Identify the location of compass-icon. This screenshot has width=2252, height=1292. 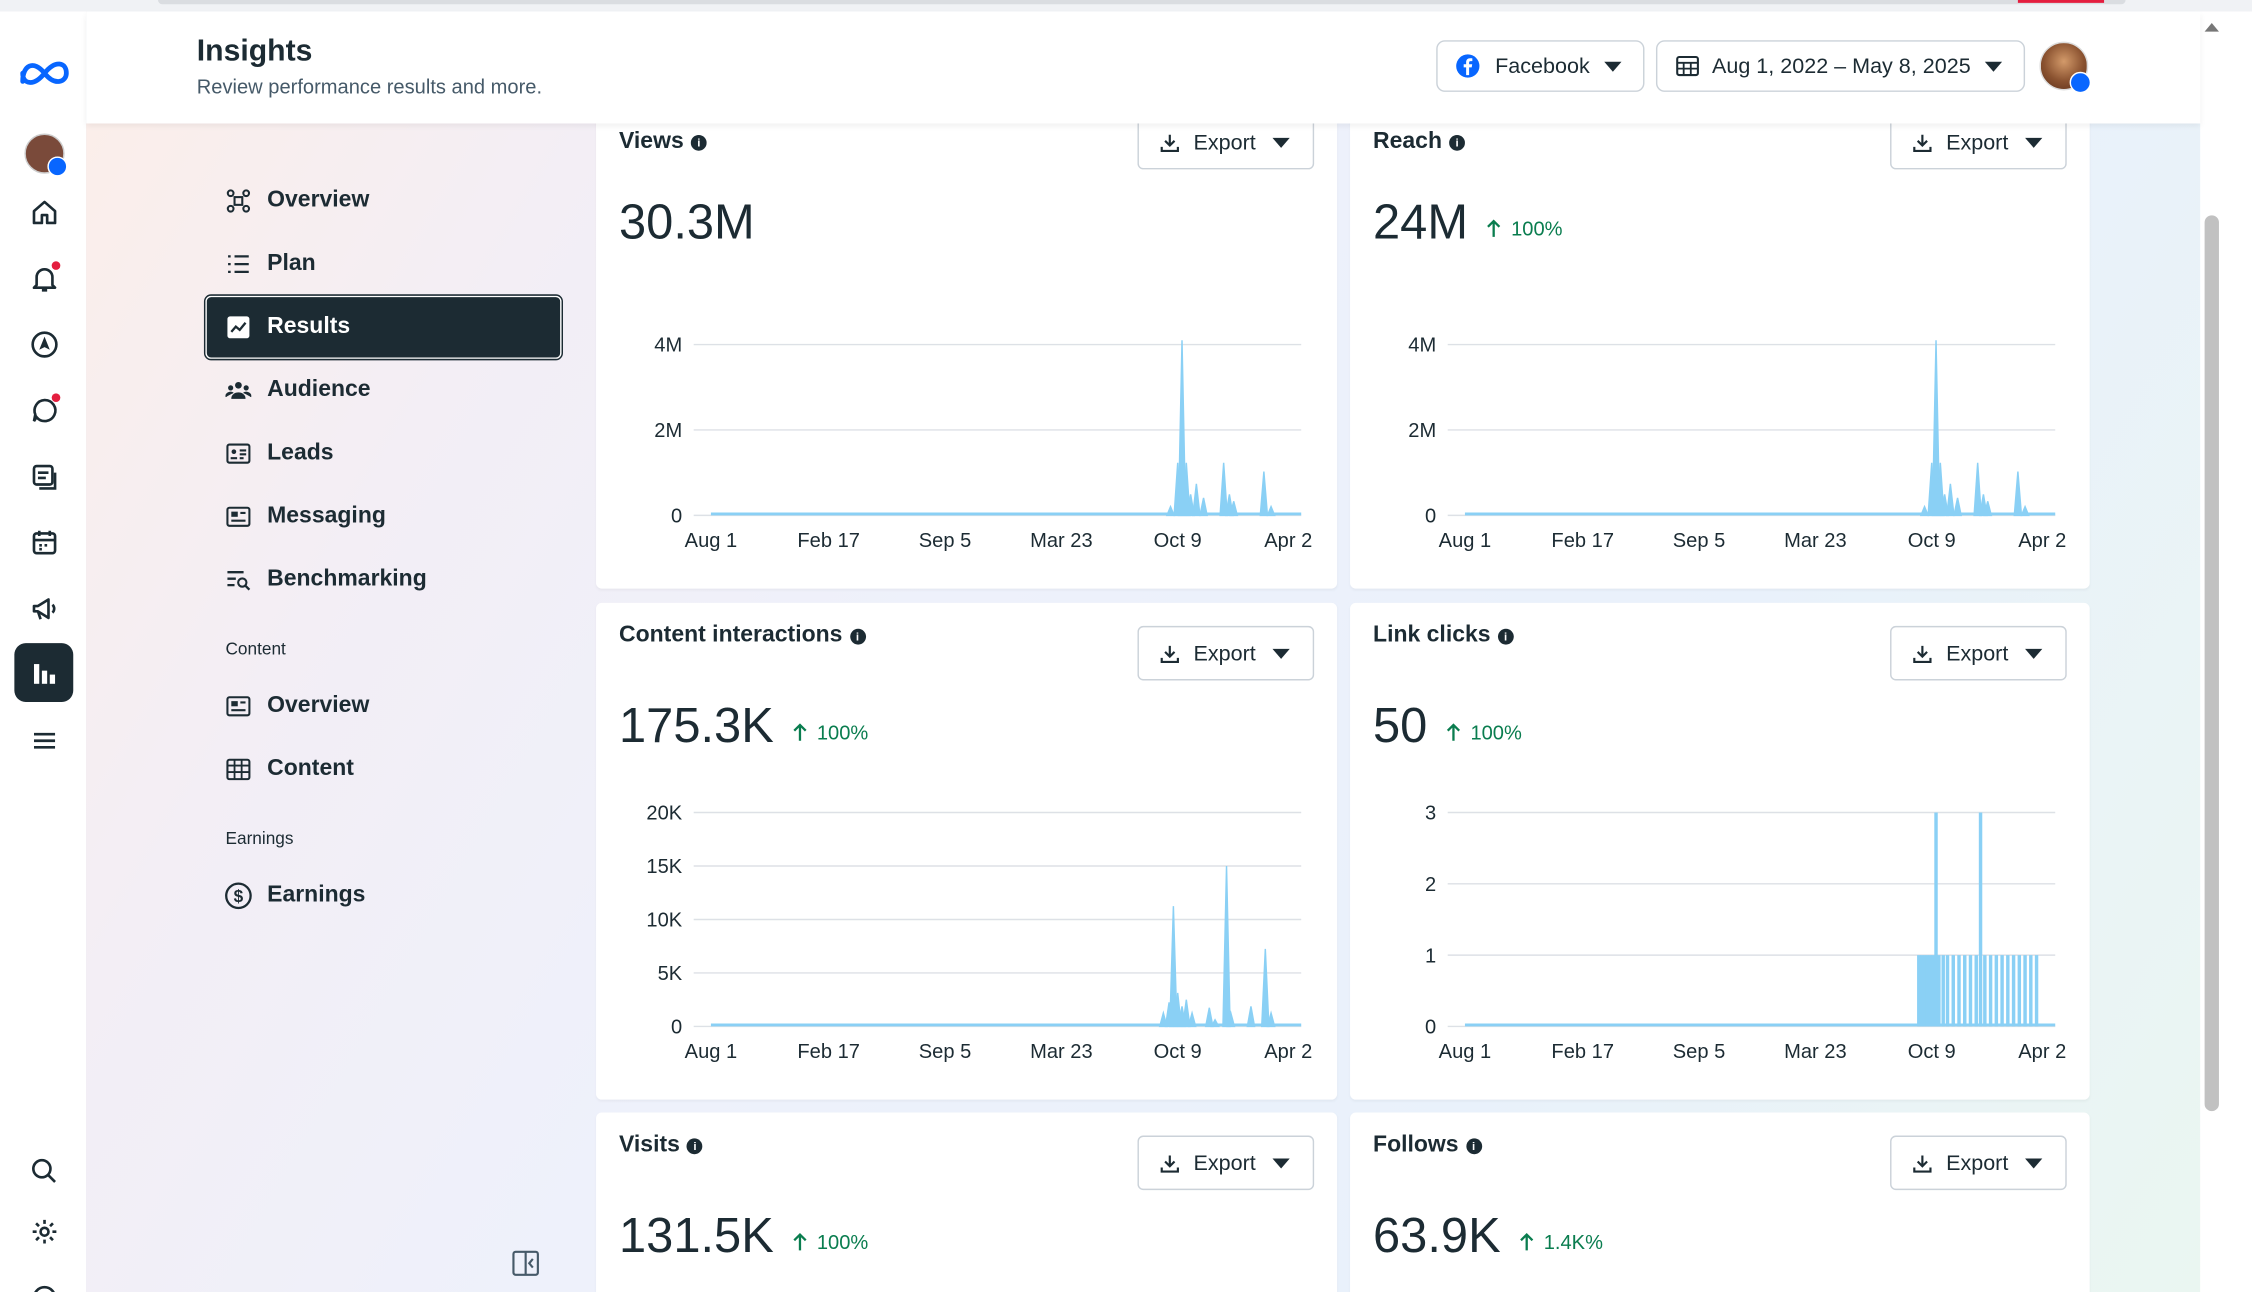
(43, 343).